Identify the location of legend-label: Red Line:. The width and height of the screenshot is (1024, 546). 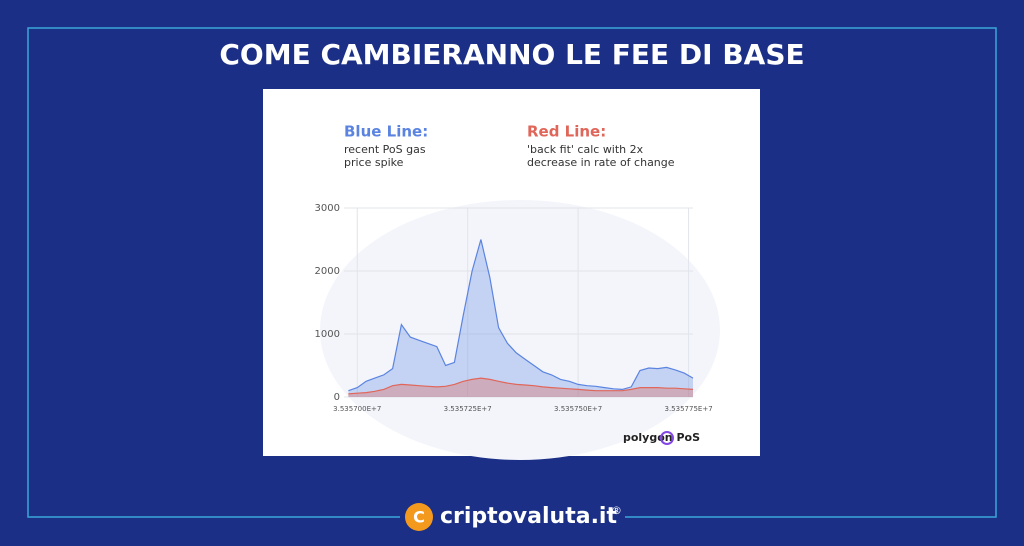
(566, 132).